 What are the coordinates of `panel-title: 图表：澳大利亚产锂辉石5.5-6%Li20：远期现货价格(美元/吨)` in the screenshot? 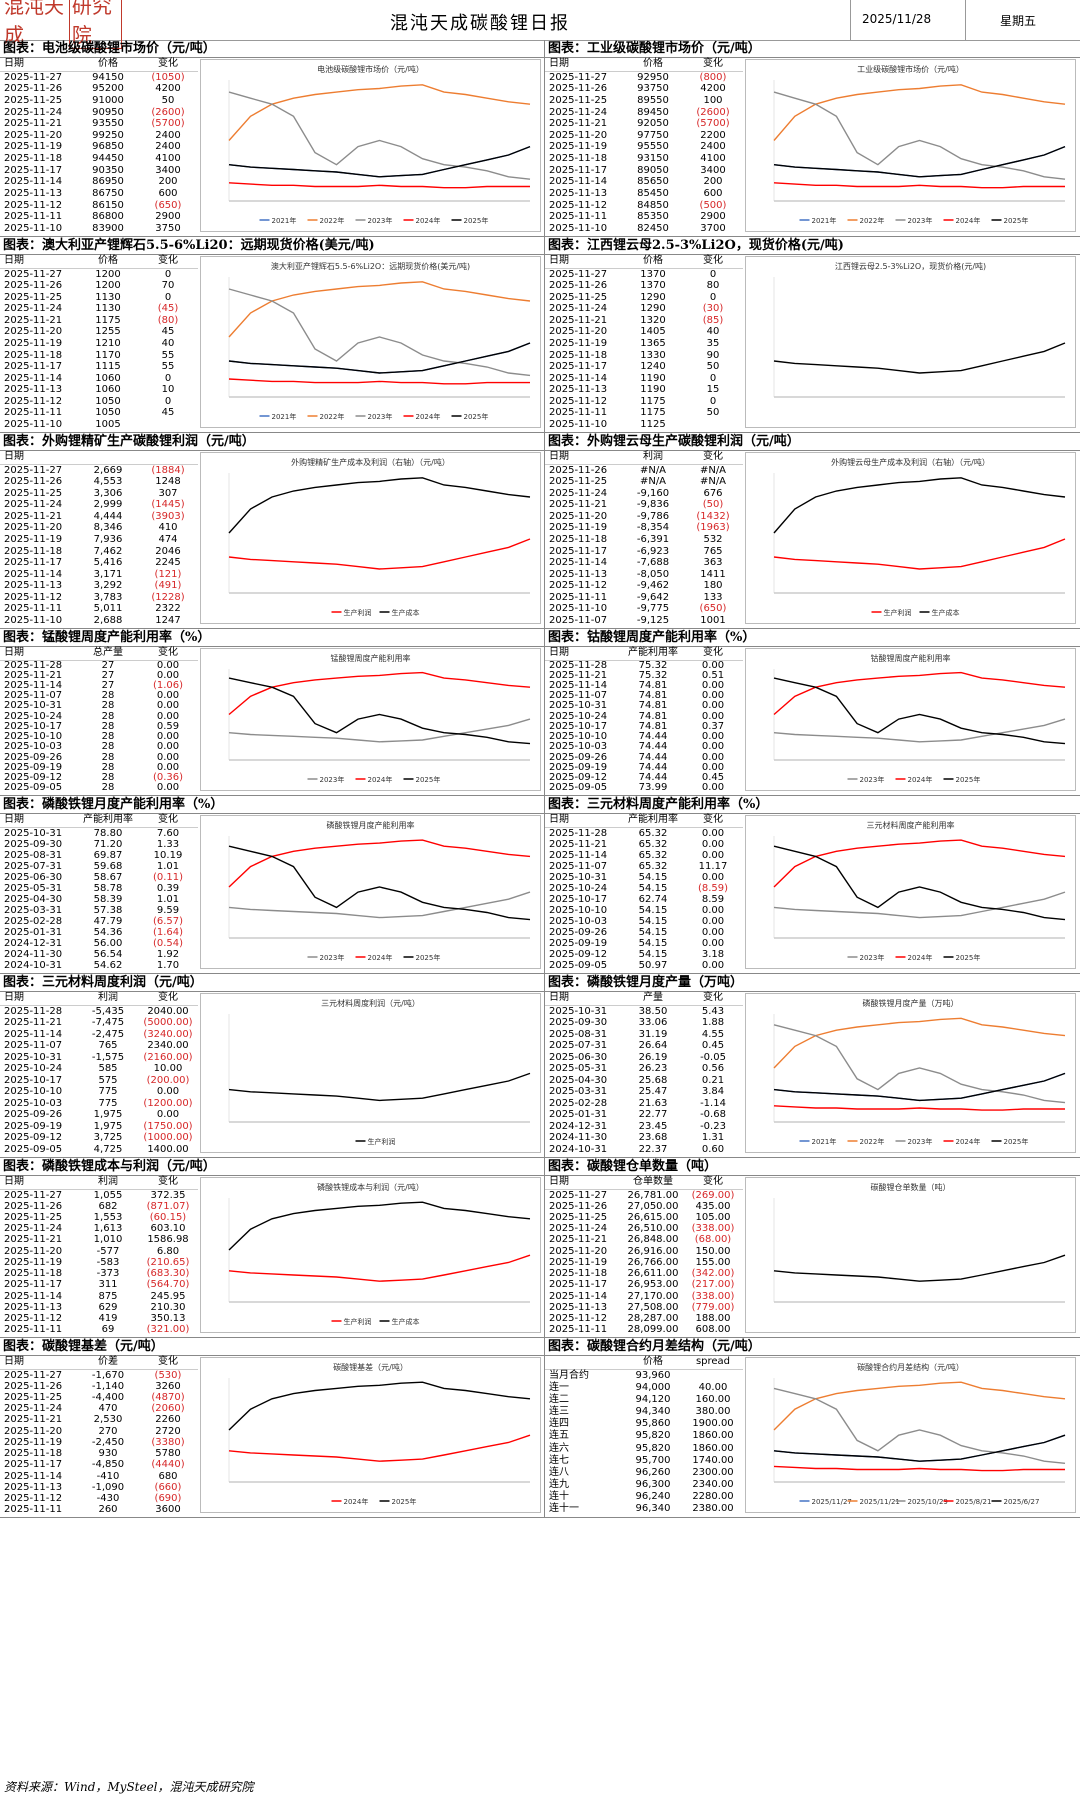 It's located at (272, 246).